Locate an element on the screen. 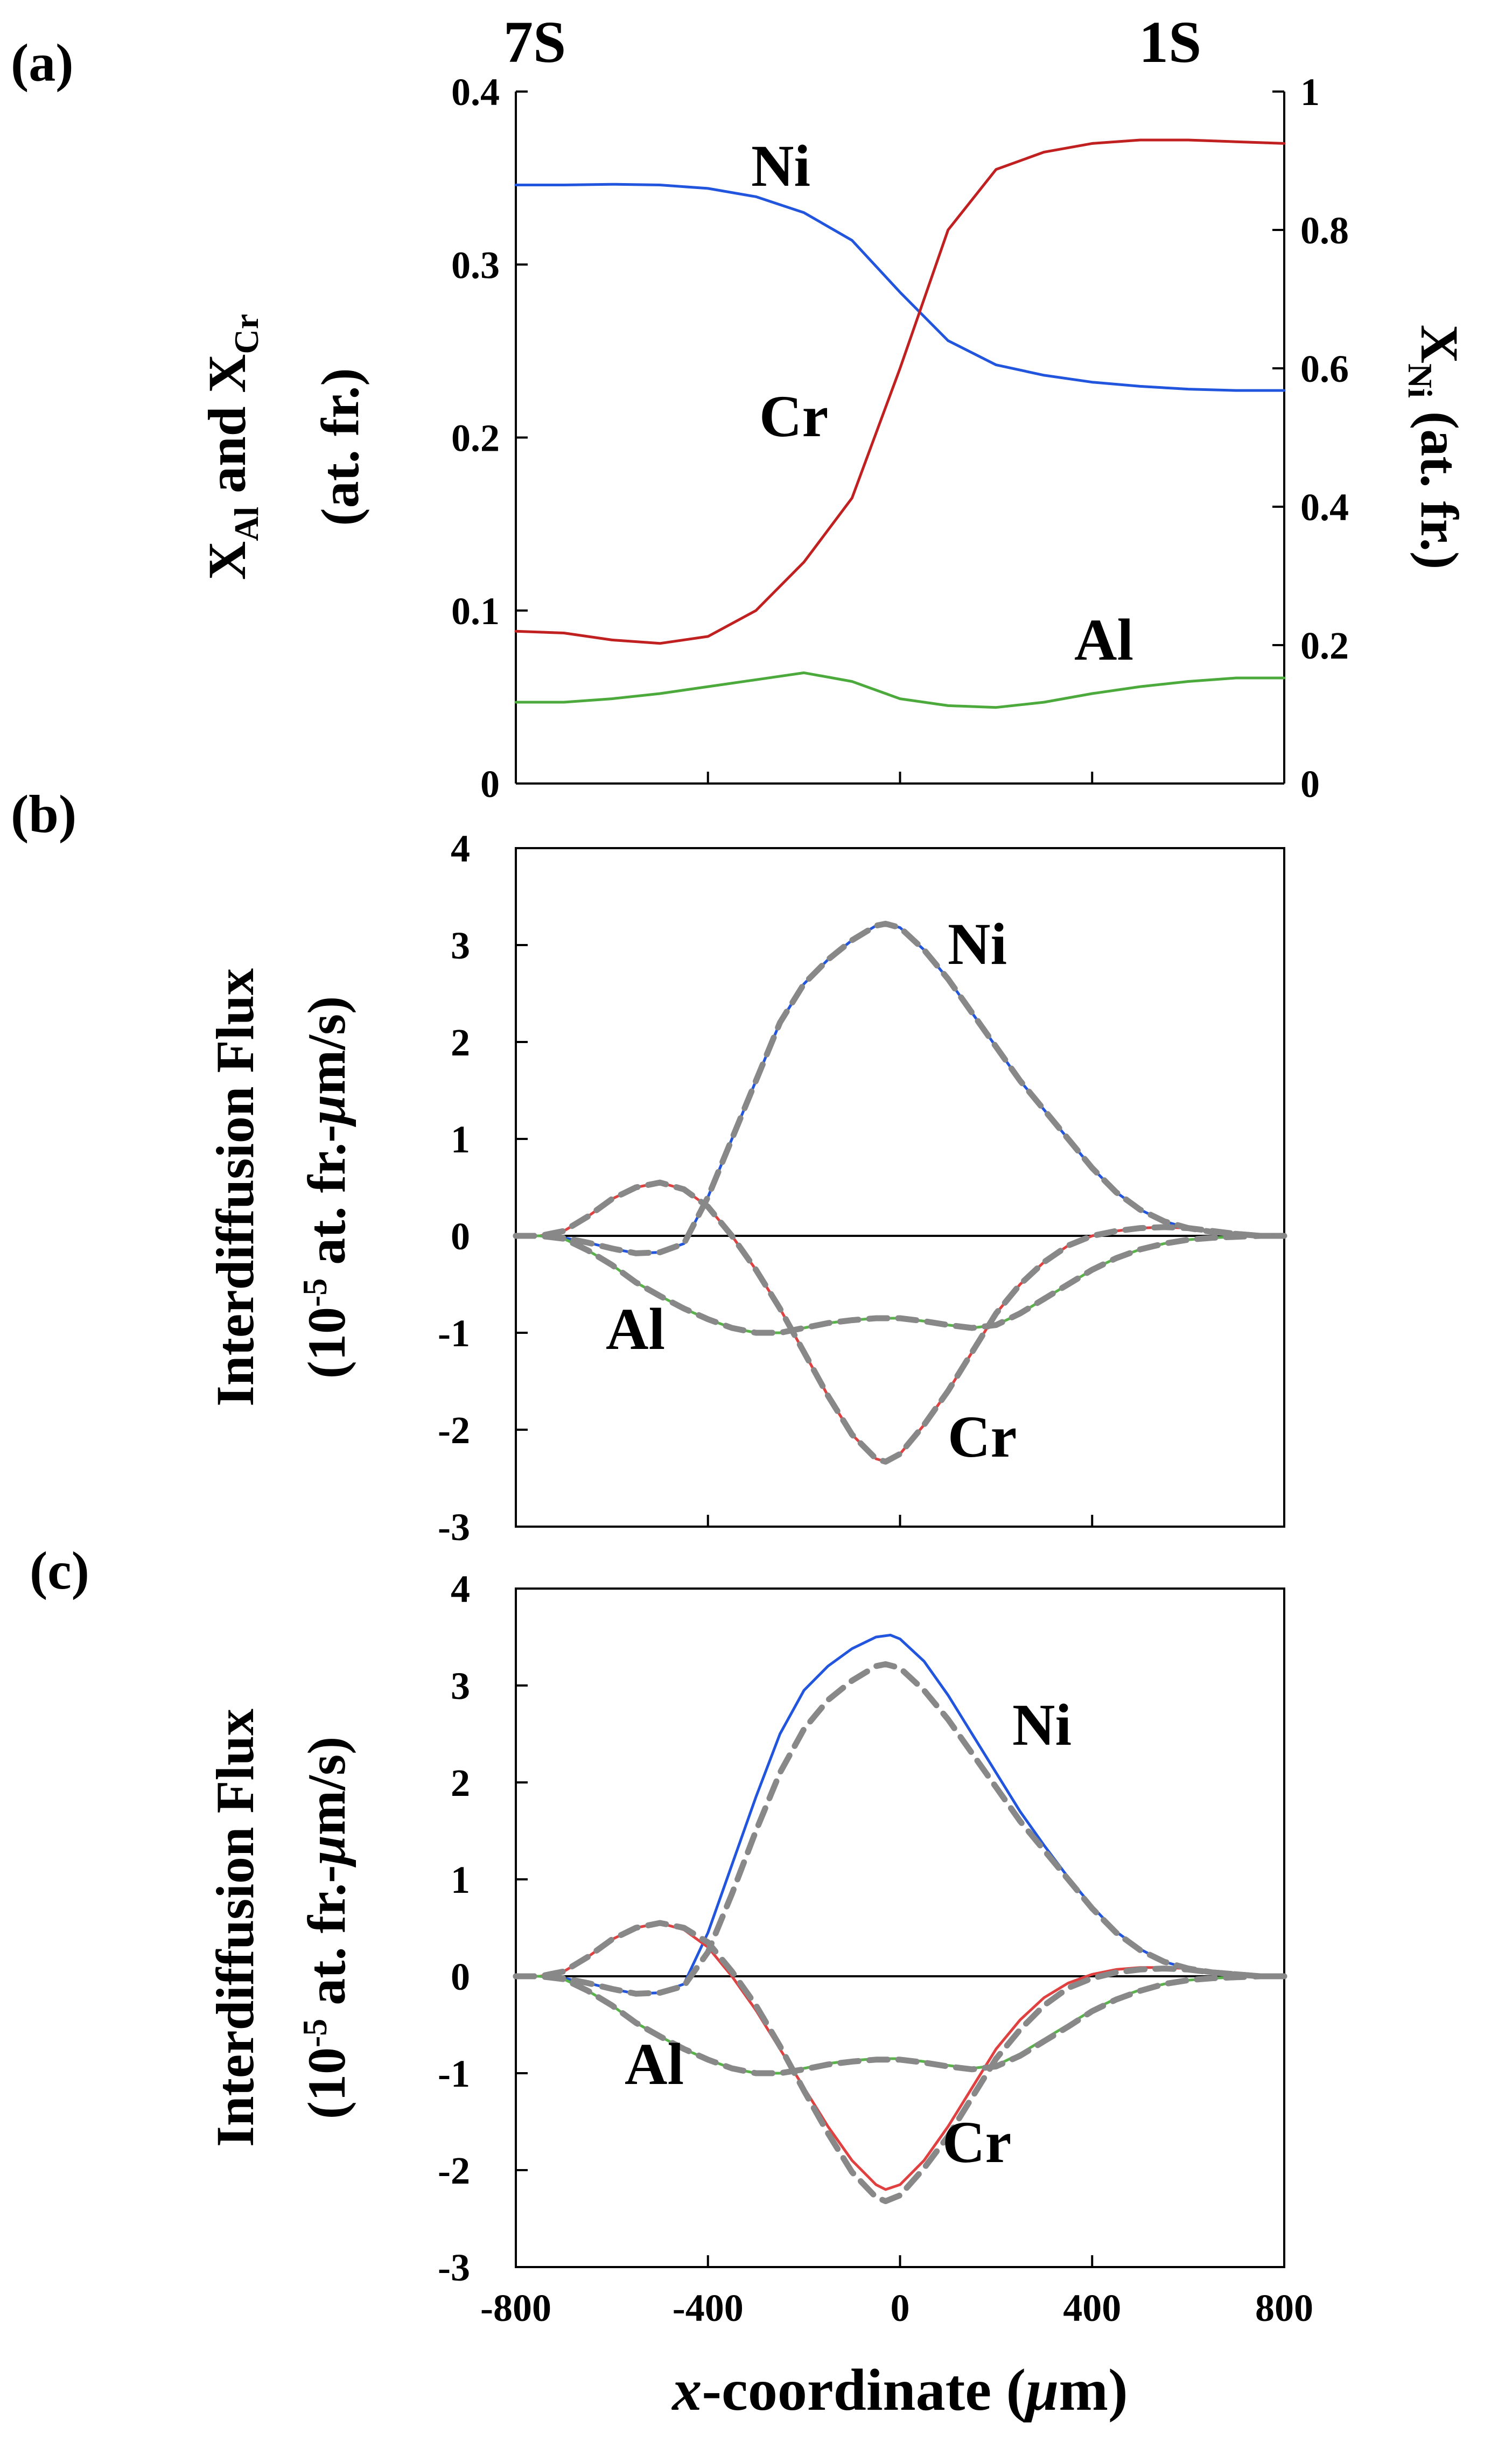 Image resolution: width=1512 pixels, height=2448 pixels. edge-label-1s: 1S is located at coordinates (1170, 42).